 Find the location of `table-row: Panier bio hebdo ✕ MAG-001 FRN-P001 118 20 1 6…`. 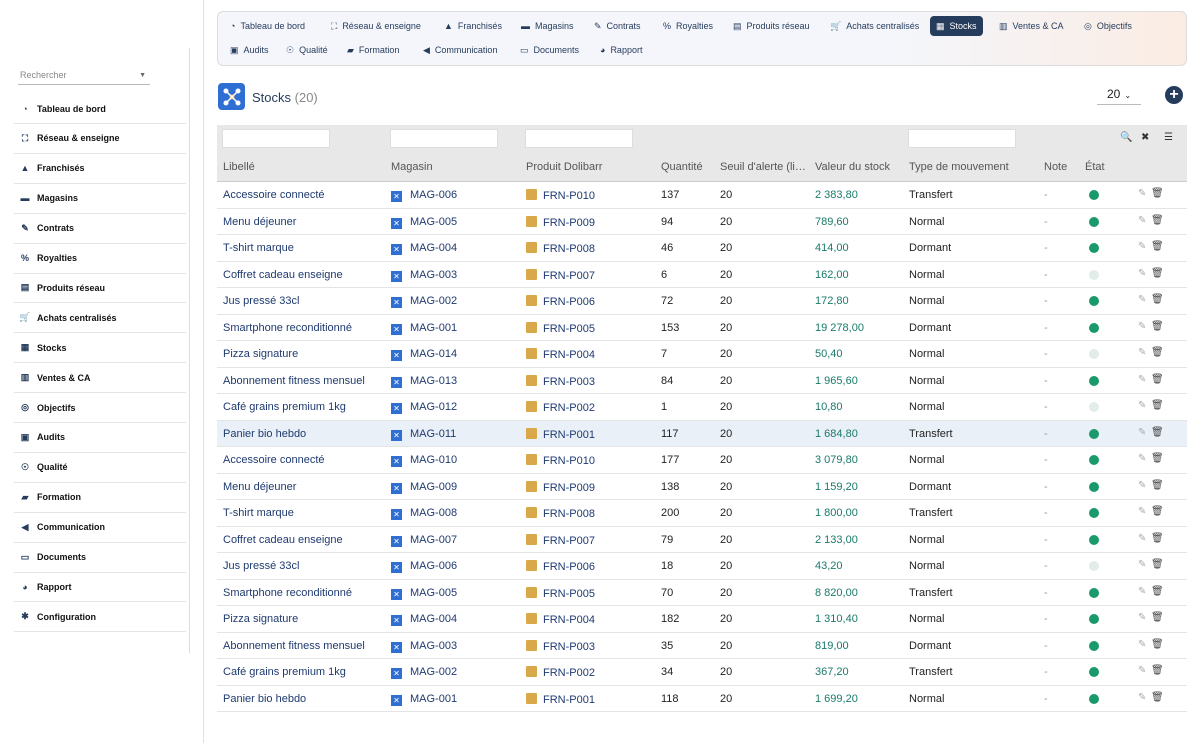

table-row: Panier bio hebdo ✕ MAG-001 FRN-P001 118 20 1 6… is located at coordinates (702, 699).